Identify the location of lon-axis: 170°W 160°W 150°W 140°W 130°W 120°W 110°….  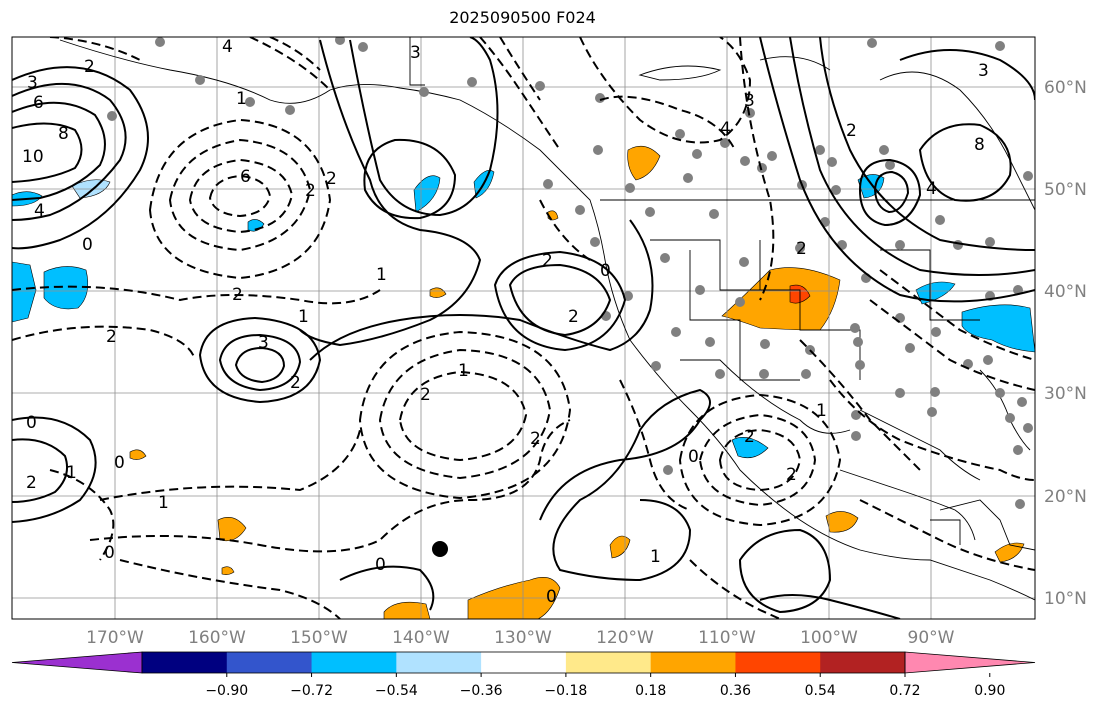
(520, 638).